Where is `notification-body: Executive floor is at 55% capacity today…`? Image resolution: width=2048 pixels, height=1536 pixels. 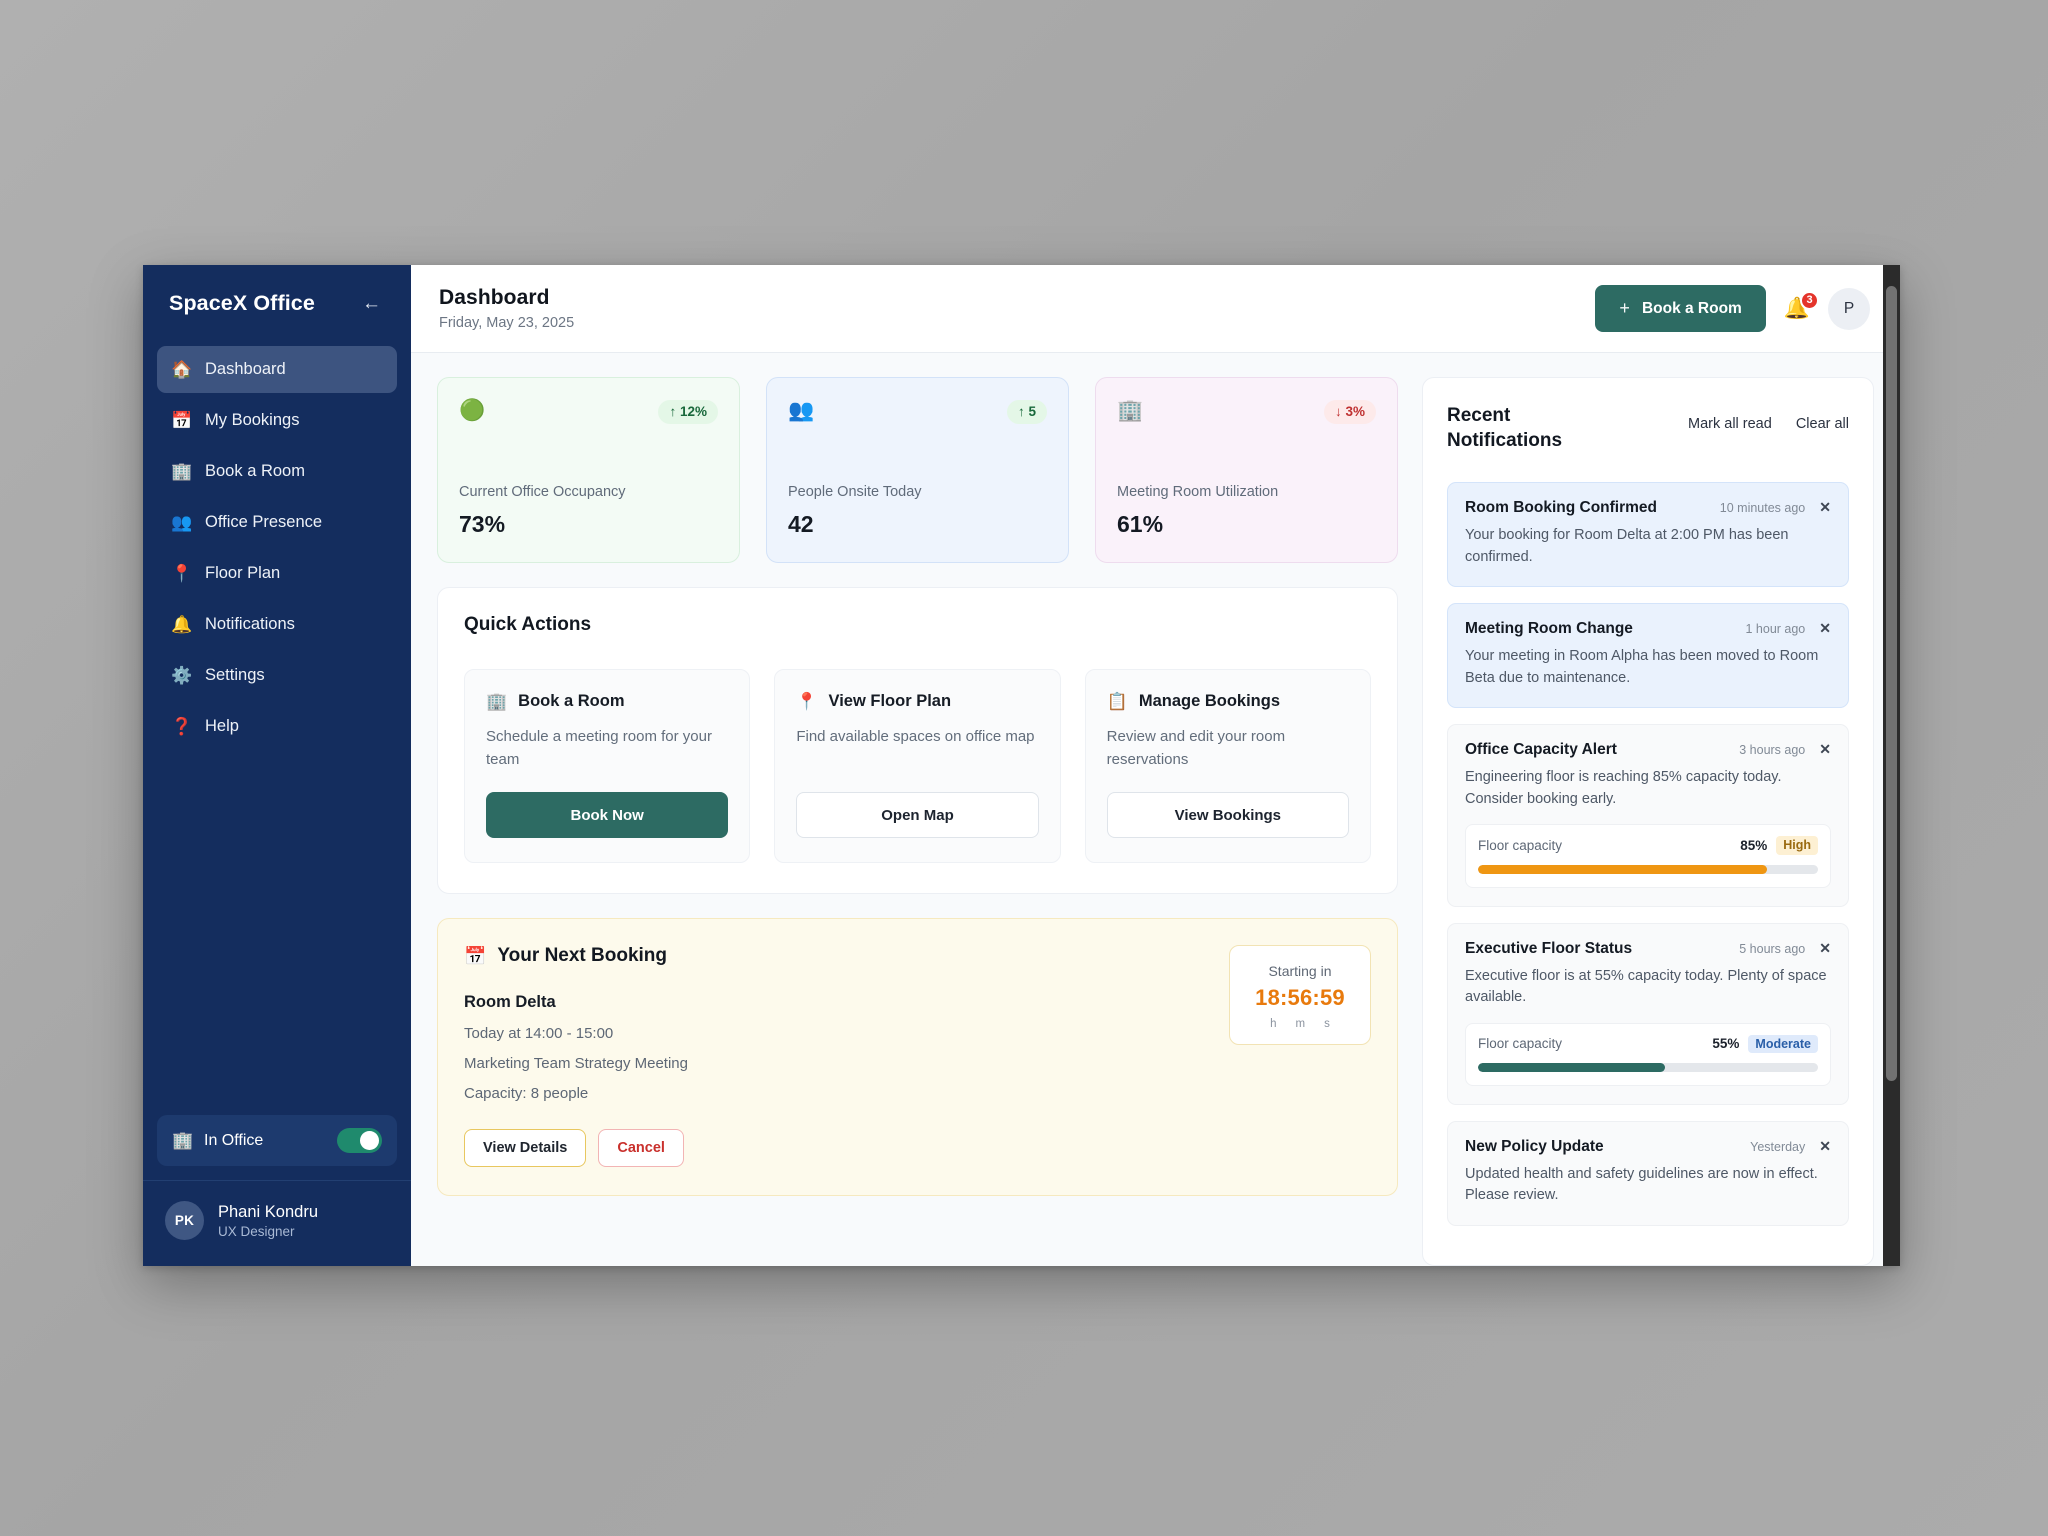
notification-body: Executive floor is at 55% capacity today… is located at coordinates (1646, 986).